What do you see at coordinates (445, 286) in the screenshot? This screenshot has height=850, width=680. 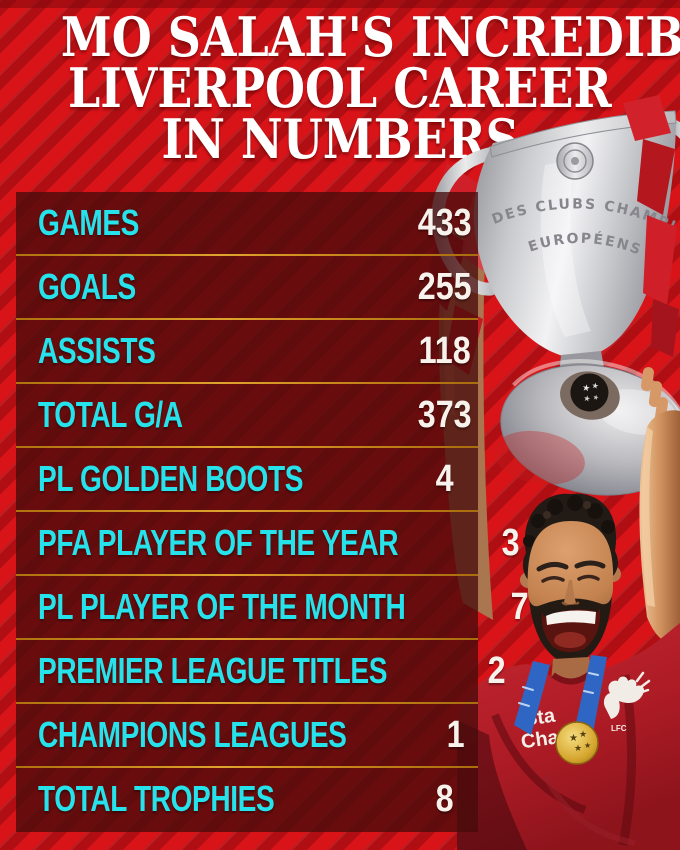 I see `stat-value: 255` at bounding box center [445, 286].